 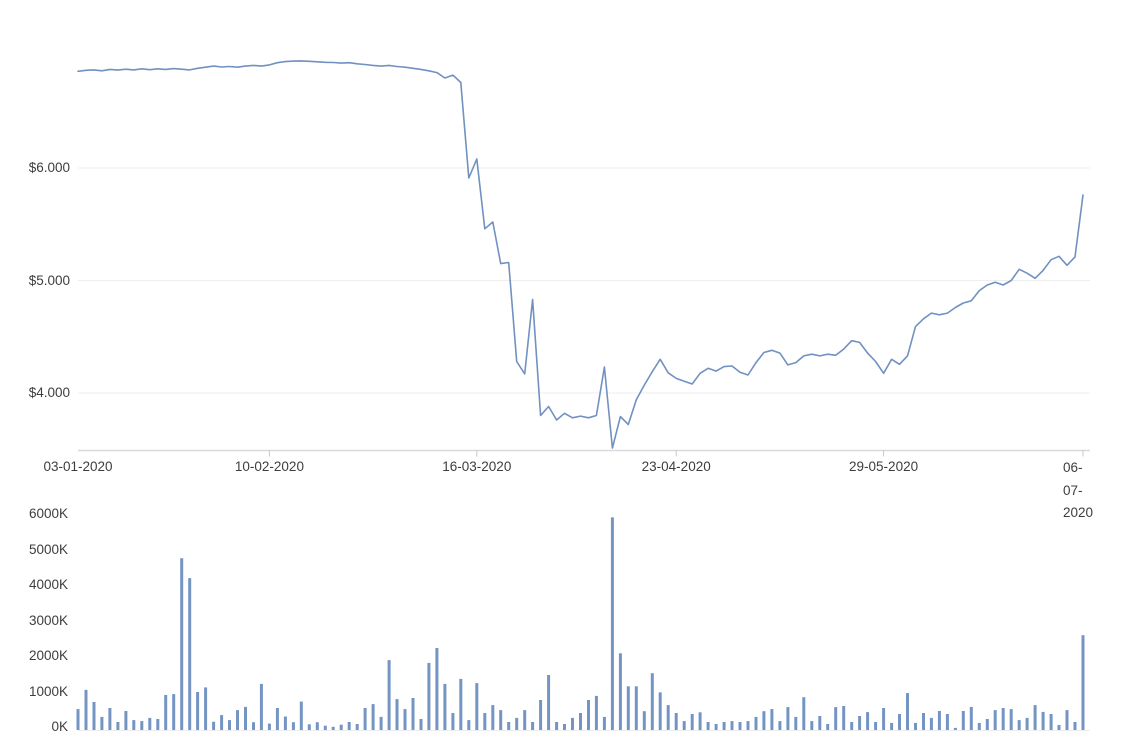 I want to click on date-axis-tick-label: 10-02-2020, so click(x=269, y=466).